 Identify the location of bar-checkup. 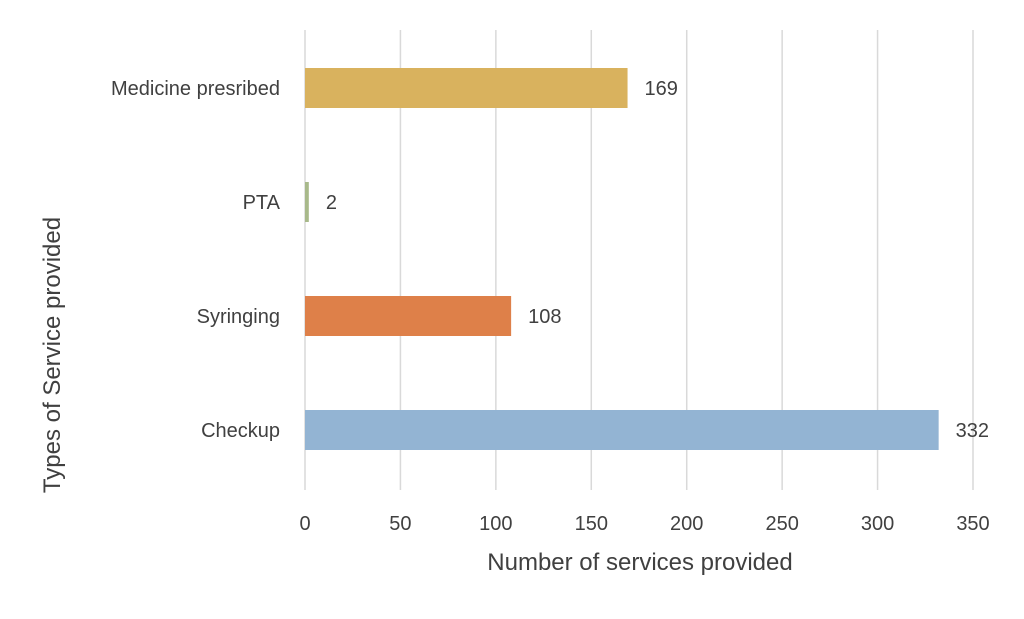
(622, 430).